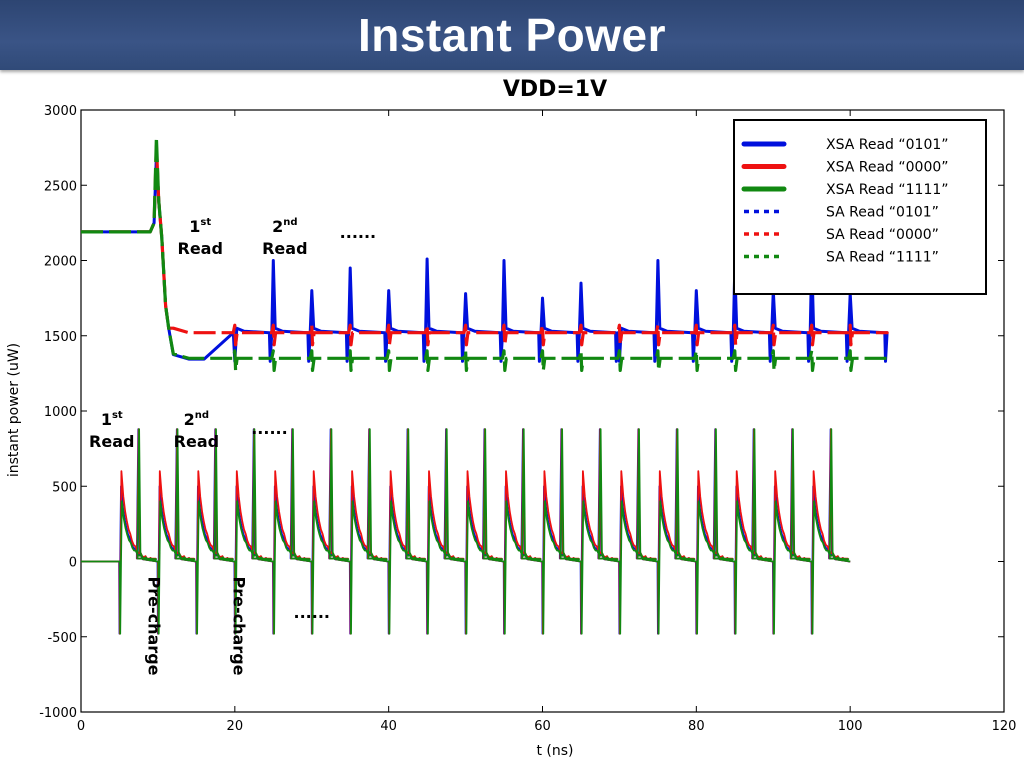 The image size is (1024, 768). I want to click on lower-second-read-num-sup: nd, so click(202, 415).